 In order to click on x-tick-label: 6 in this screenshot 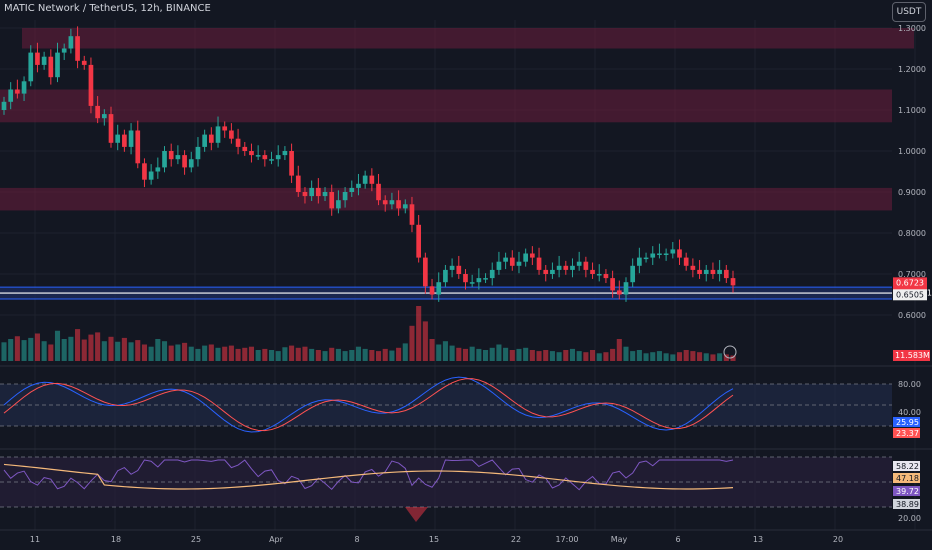, I will do `click(677, 539)`.